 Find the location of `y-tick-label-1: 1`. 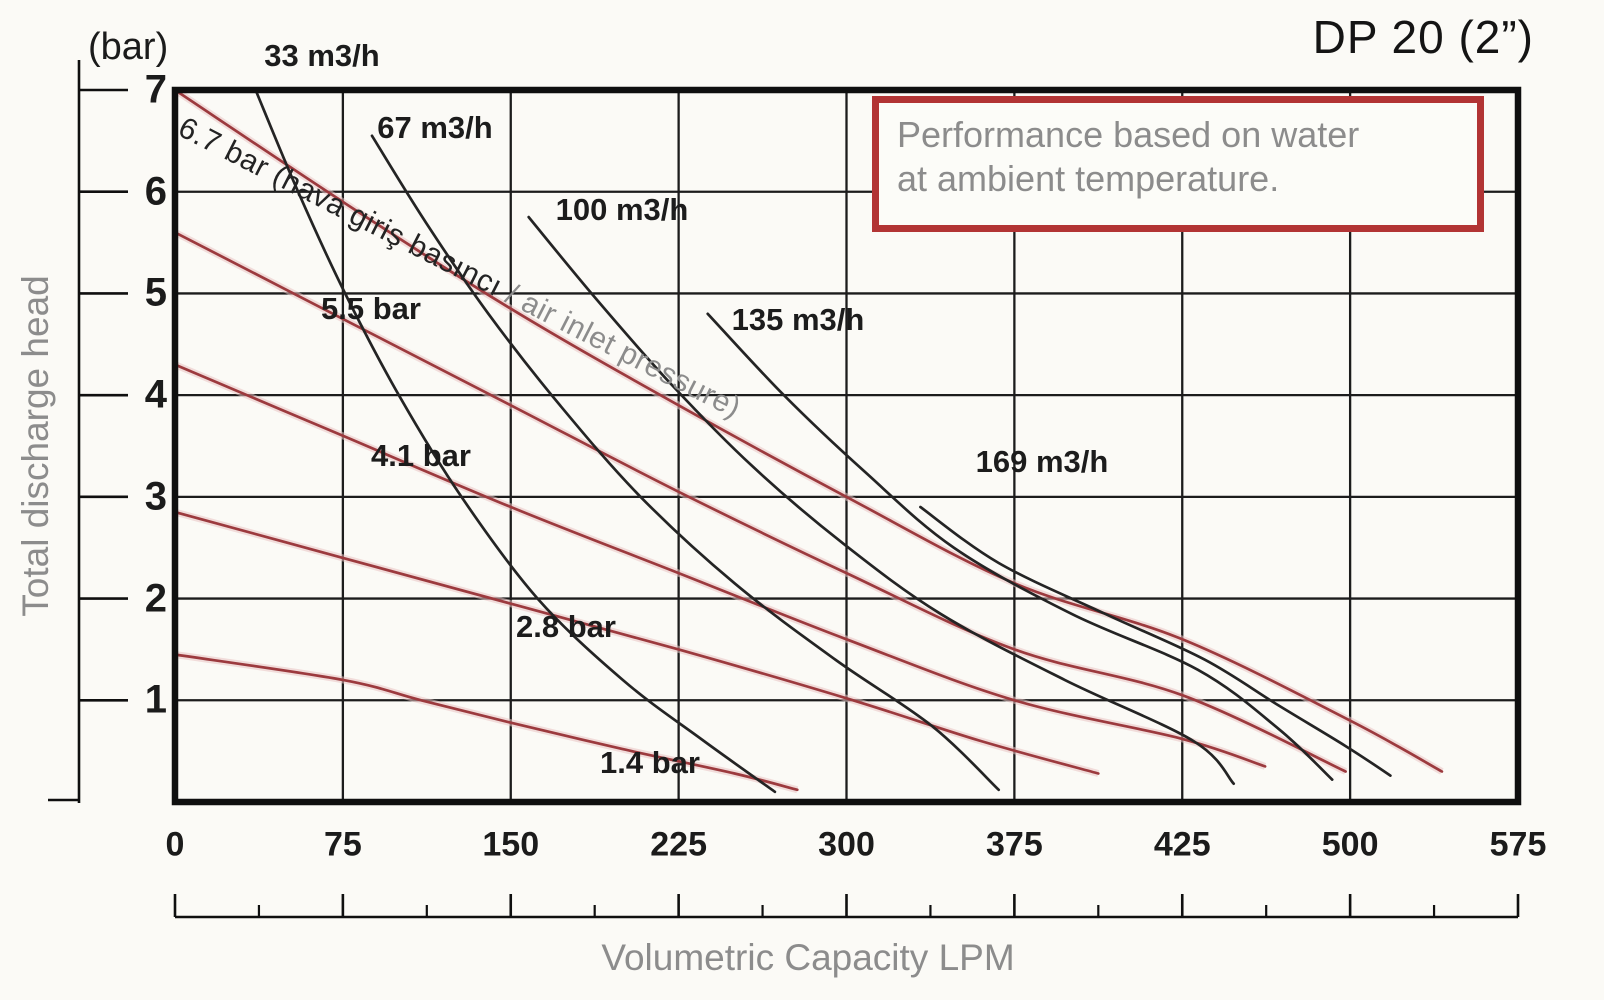

y-tick-label-1: 1 is located at coordinates (155, 699).